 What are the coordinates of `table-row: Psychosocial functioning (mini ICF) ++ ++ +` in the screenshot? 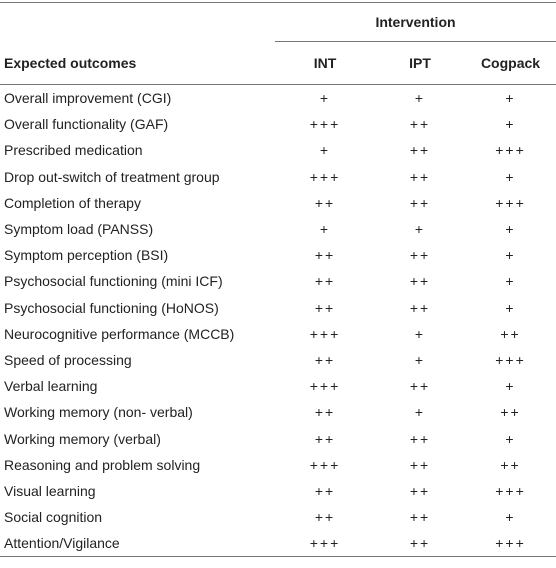 It's located at (278, 281).